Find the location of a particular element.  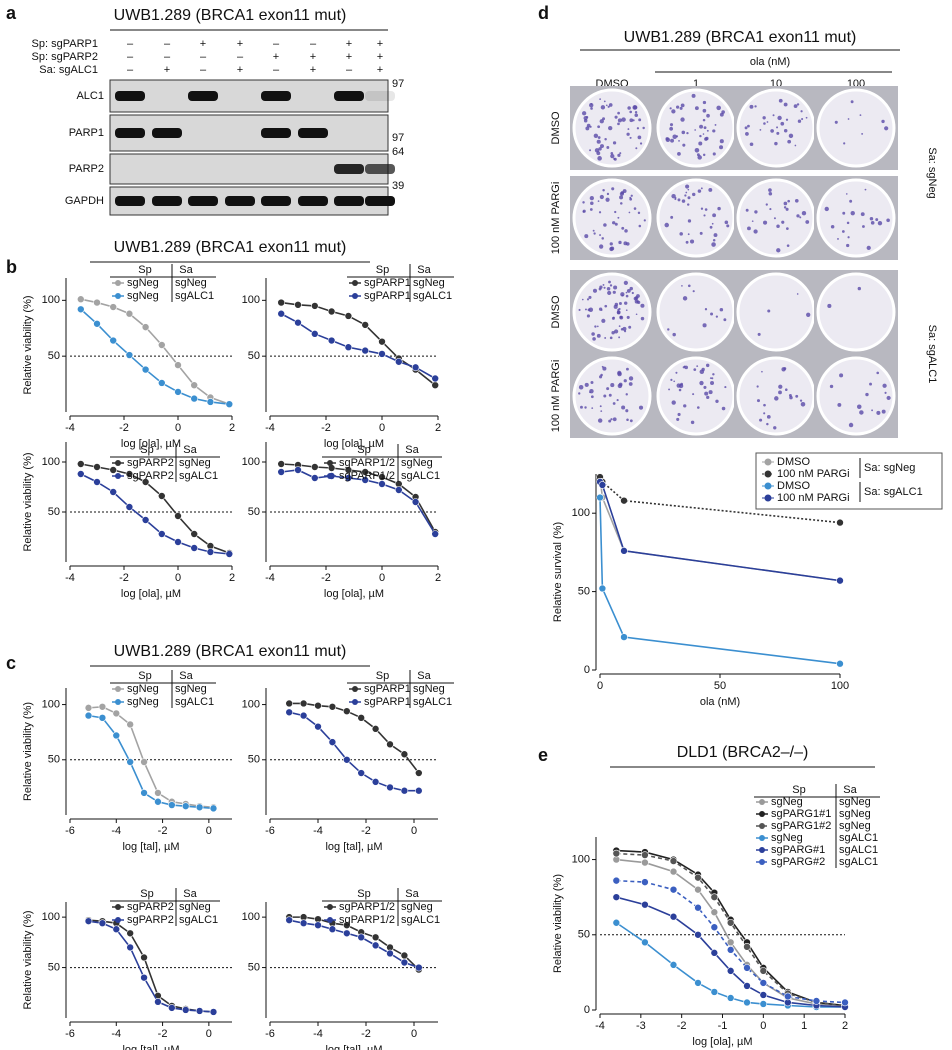

sign: – is located at coordinates (130, 44).